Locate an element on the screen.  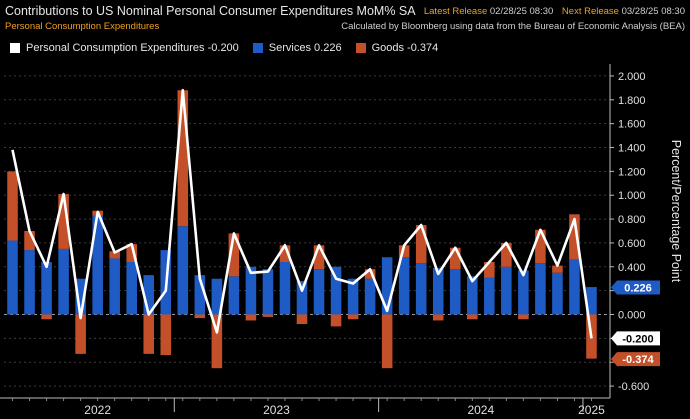
legend-item-services: Services 0.226 is located at coordinates (297, 48).